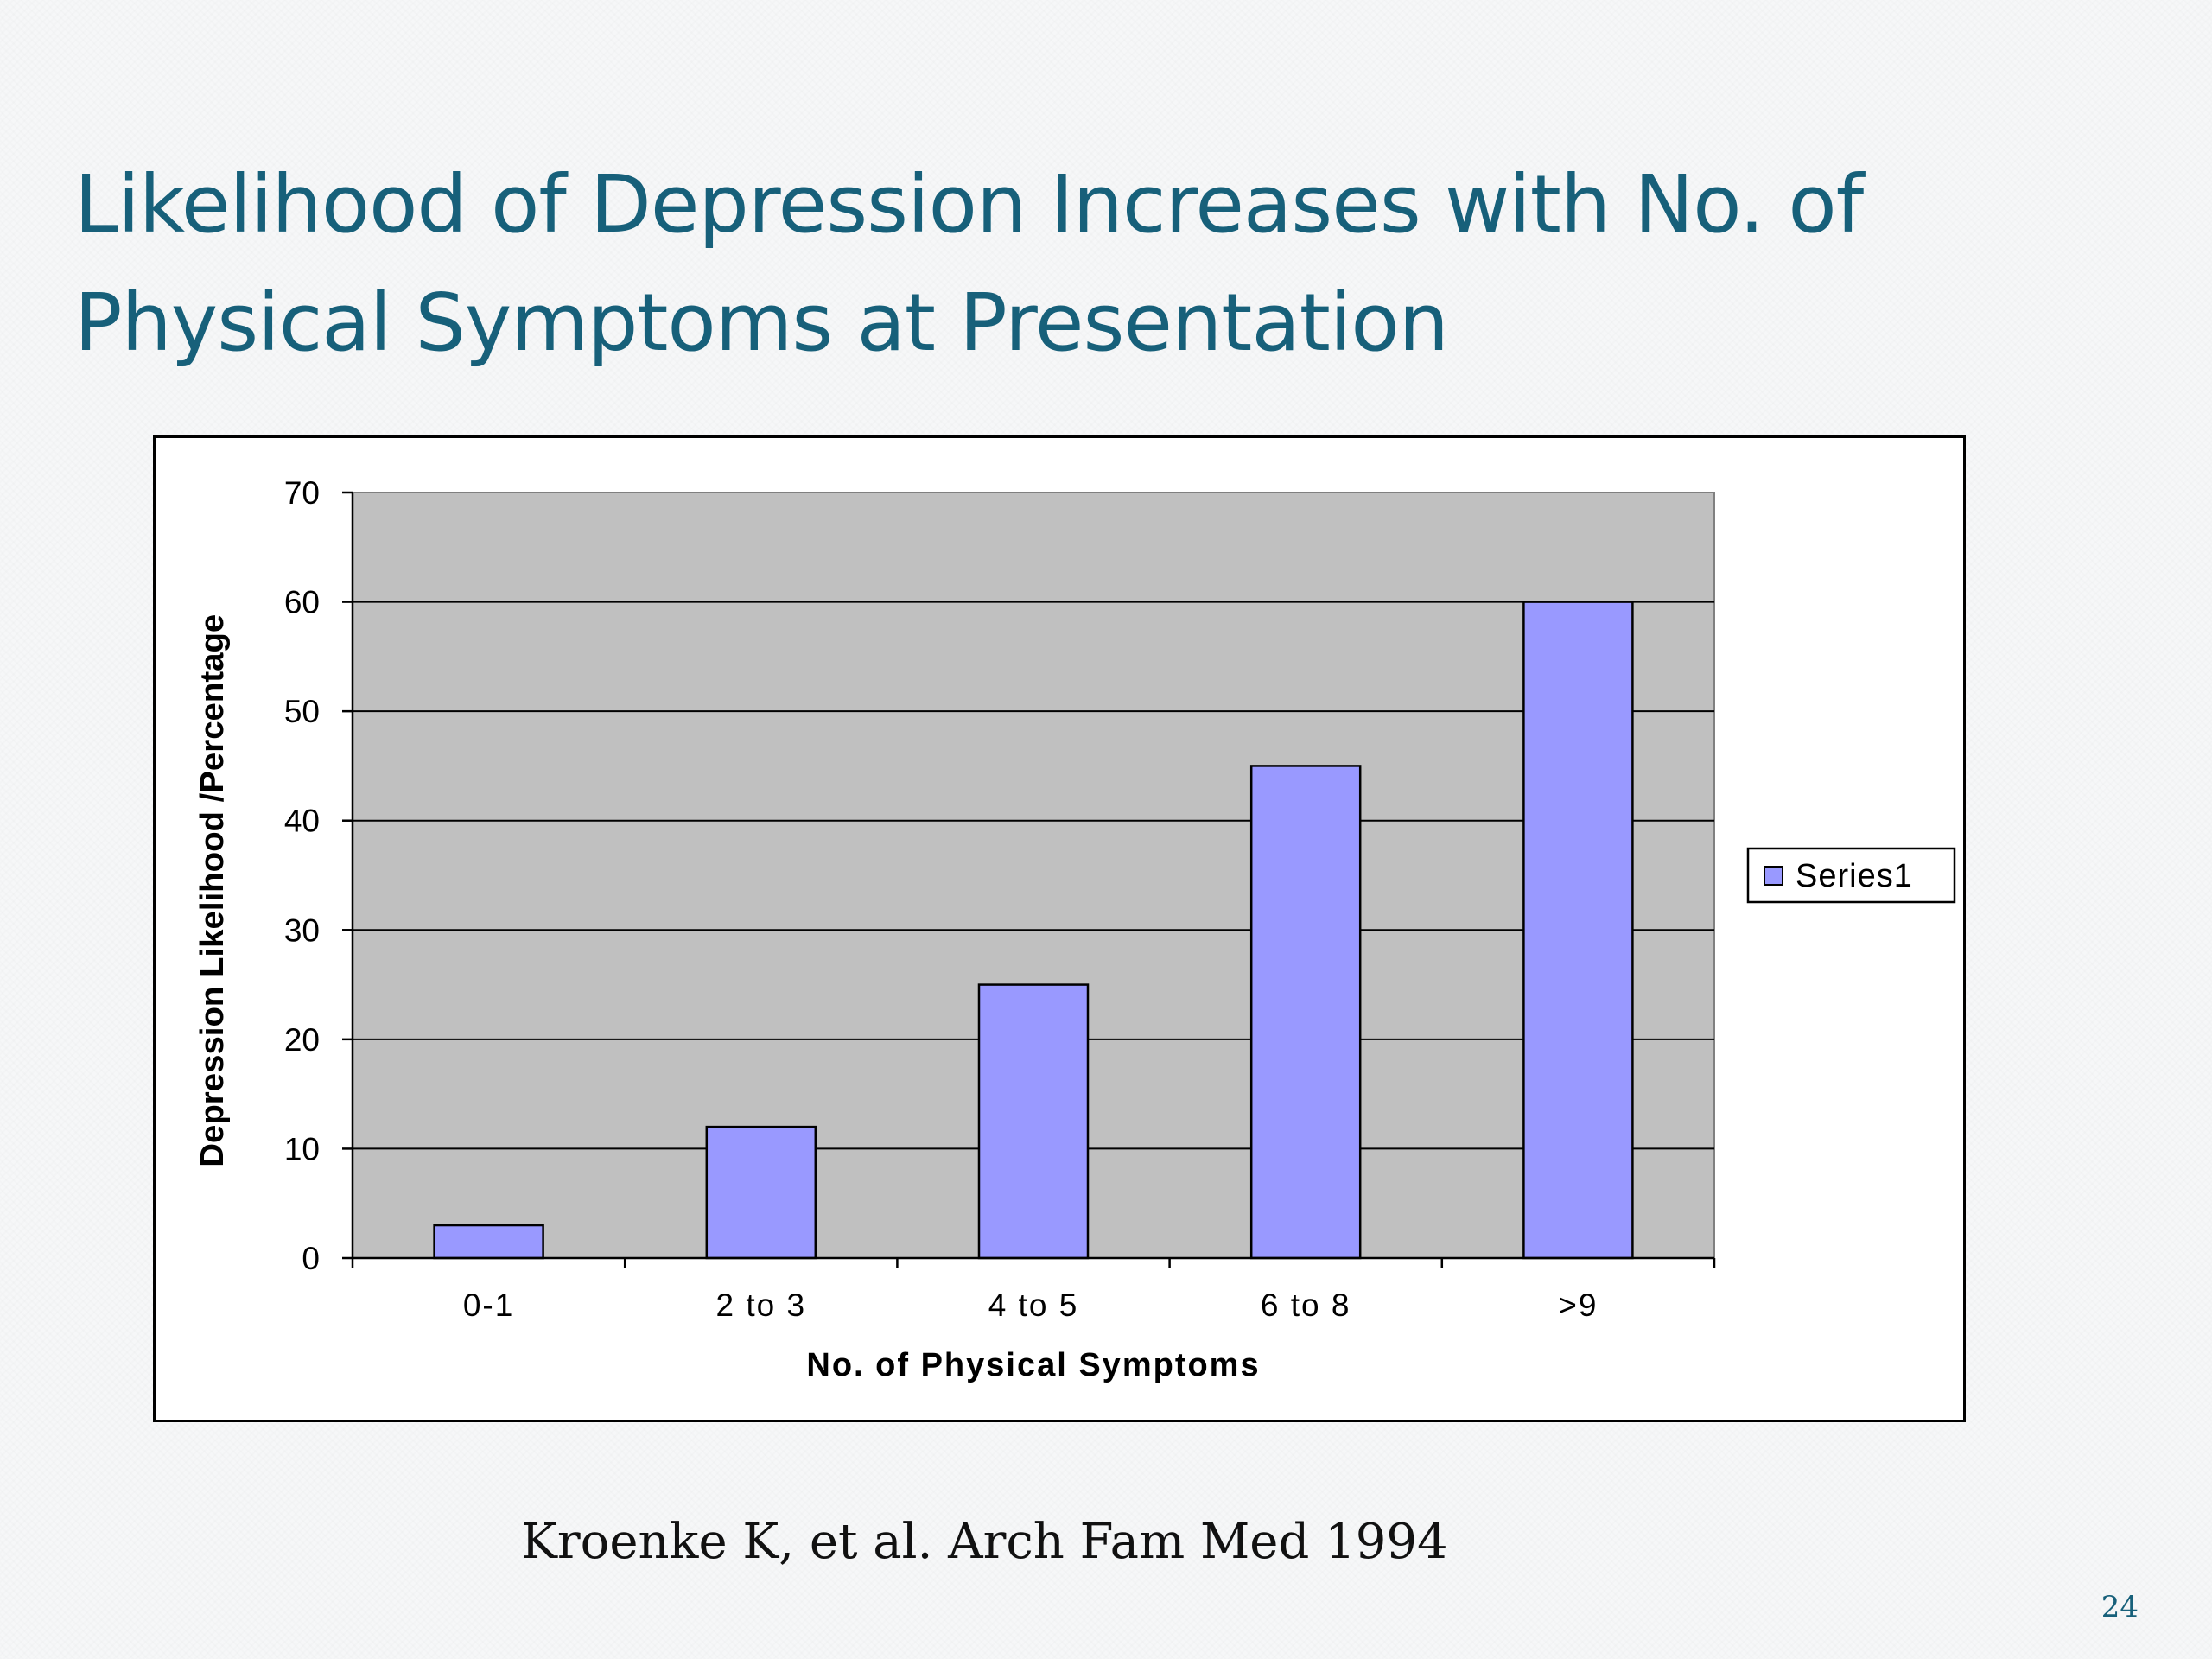 Image resolution: width=2212 pixels, height=1659 pixels. Describe the element at coordinates (302, 602) in the screenshot. I see `y-tick-label: 60` at that location.